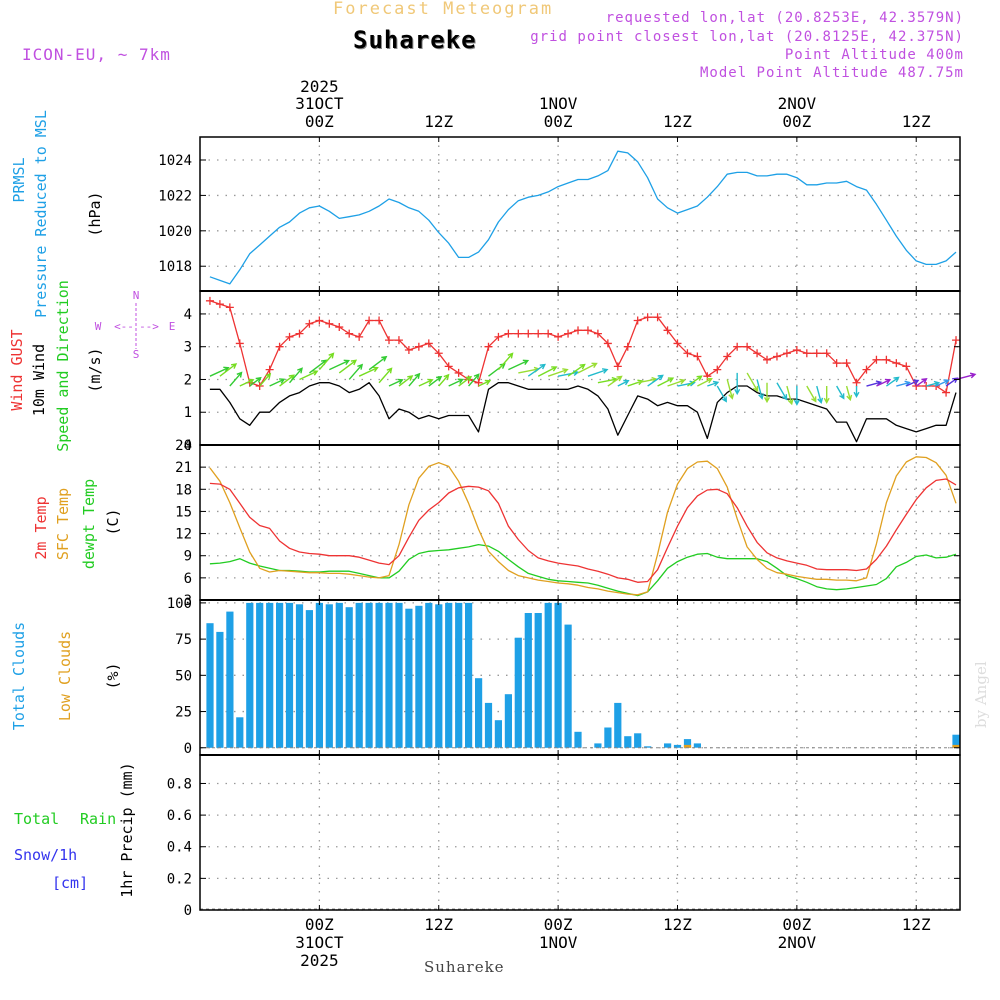 The width and height of the screenshot is (1000, 1000). What do you see at coordinates (443, 9) in the screenshot?
I see `chart-title: Forecast Meteogram` at bounding box center [443, 9].